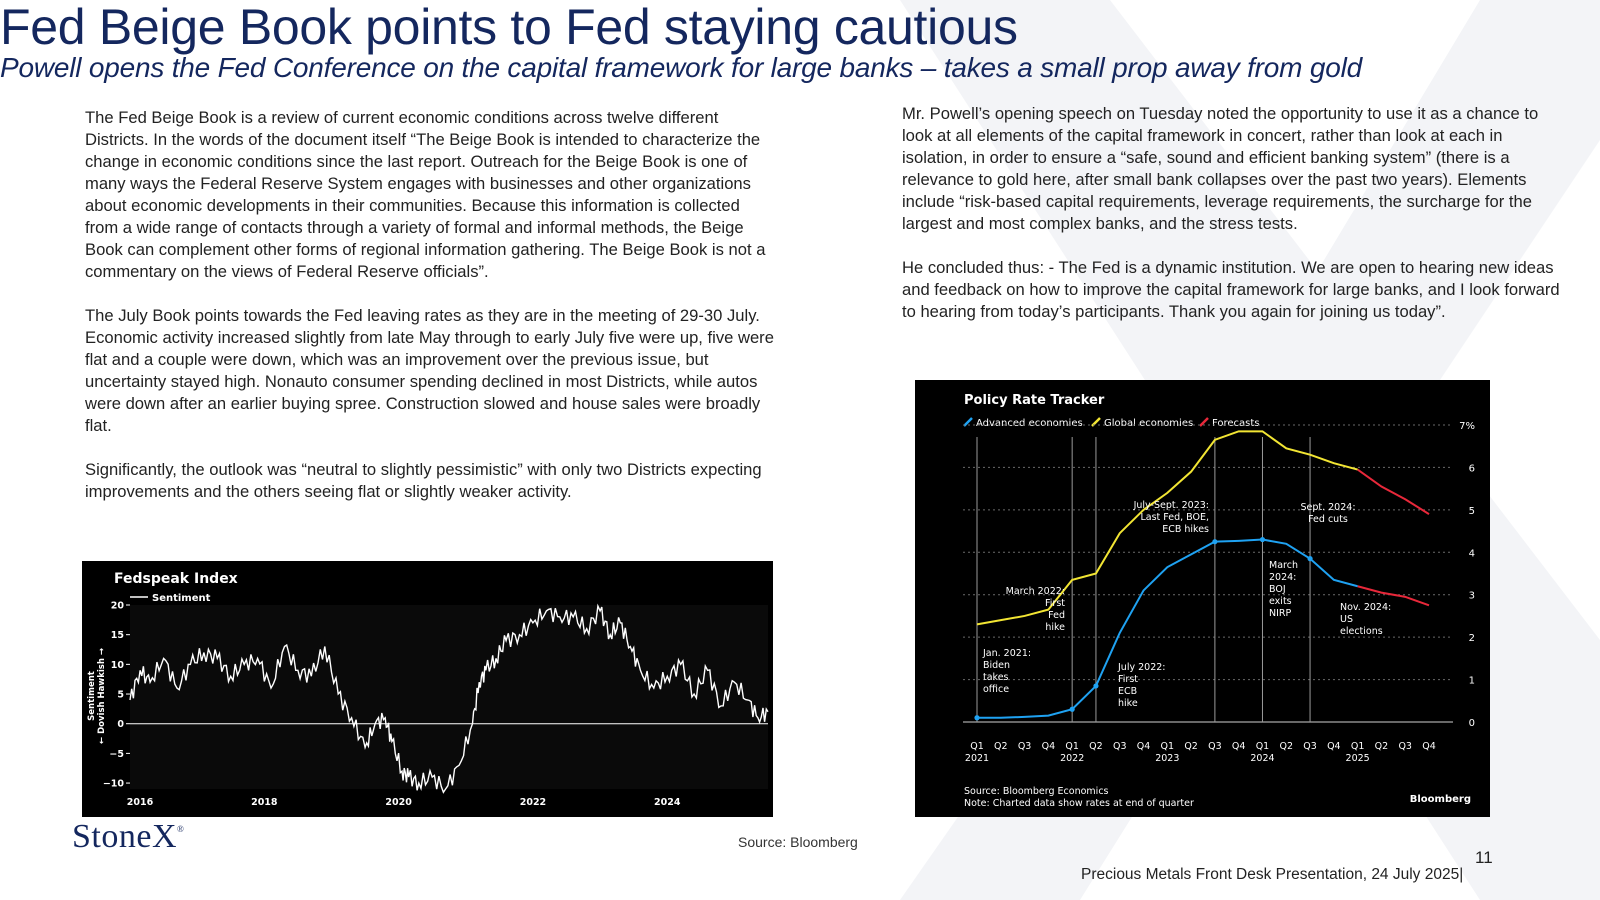 The height and width of the screenshot is (900, 1600). I want to click on page-number: 11, so click(1484, 857).